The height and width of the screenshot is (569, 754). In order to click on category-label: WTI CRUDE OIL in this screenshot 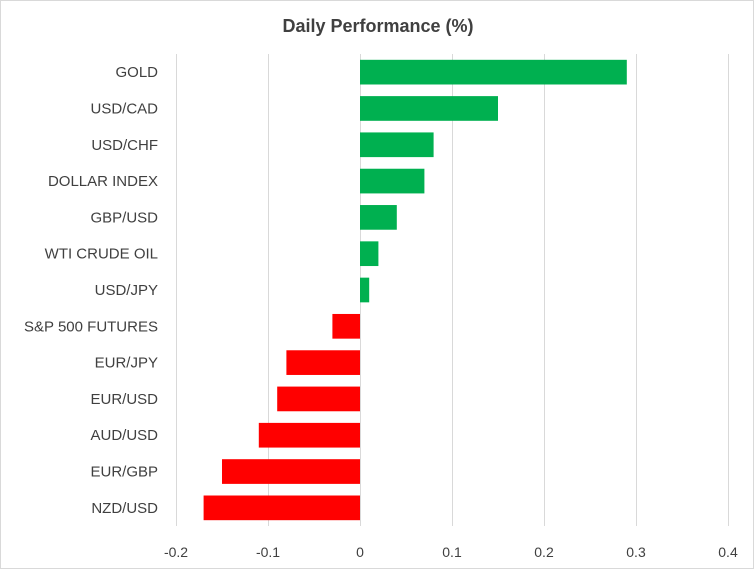, I will do `click(101, 254)`.